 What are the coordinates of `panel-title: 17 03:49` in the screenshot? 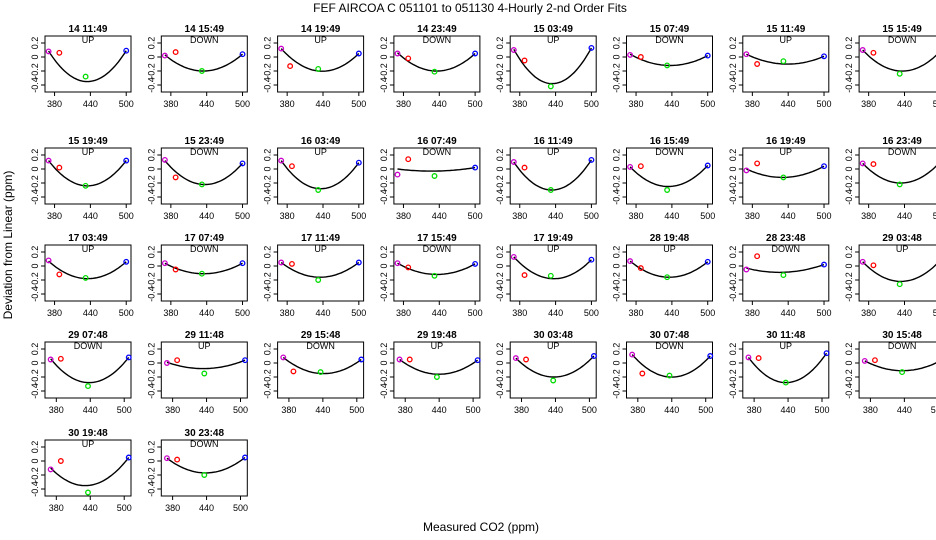 It's located at (88, 238).